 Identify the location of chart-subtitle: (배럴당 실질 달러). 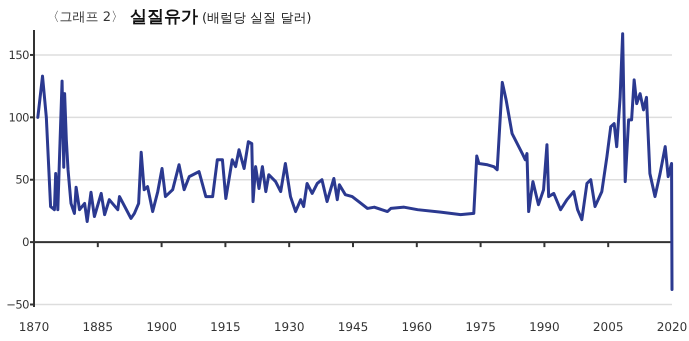
(257, 18).